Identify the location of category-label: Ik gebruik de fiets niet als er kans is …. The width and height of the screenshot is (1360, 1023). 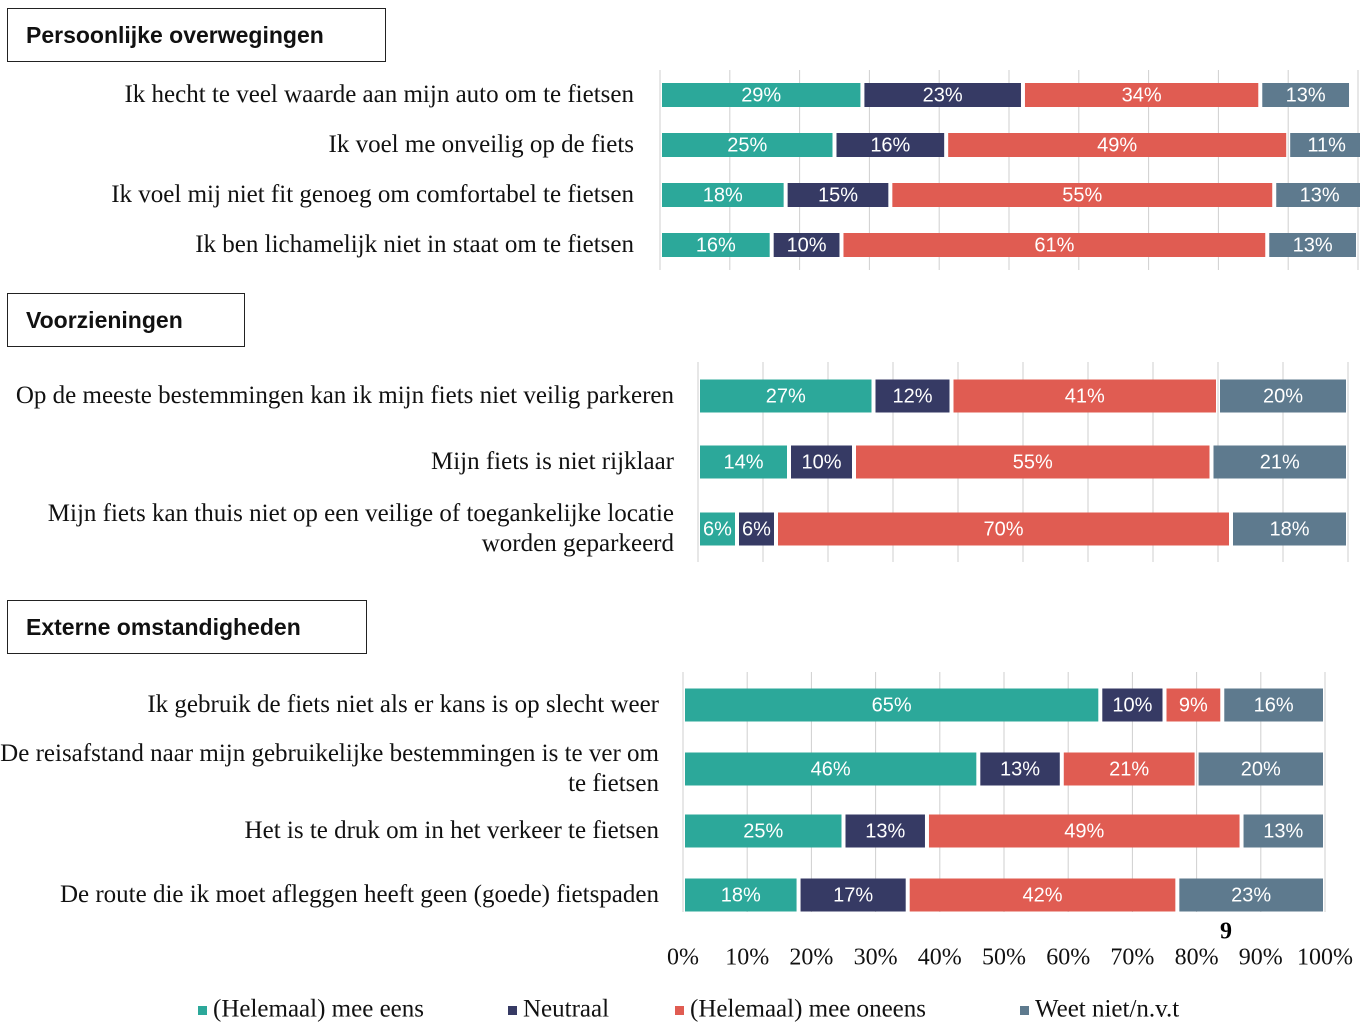
(403, 704).